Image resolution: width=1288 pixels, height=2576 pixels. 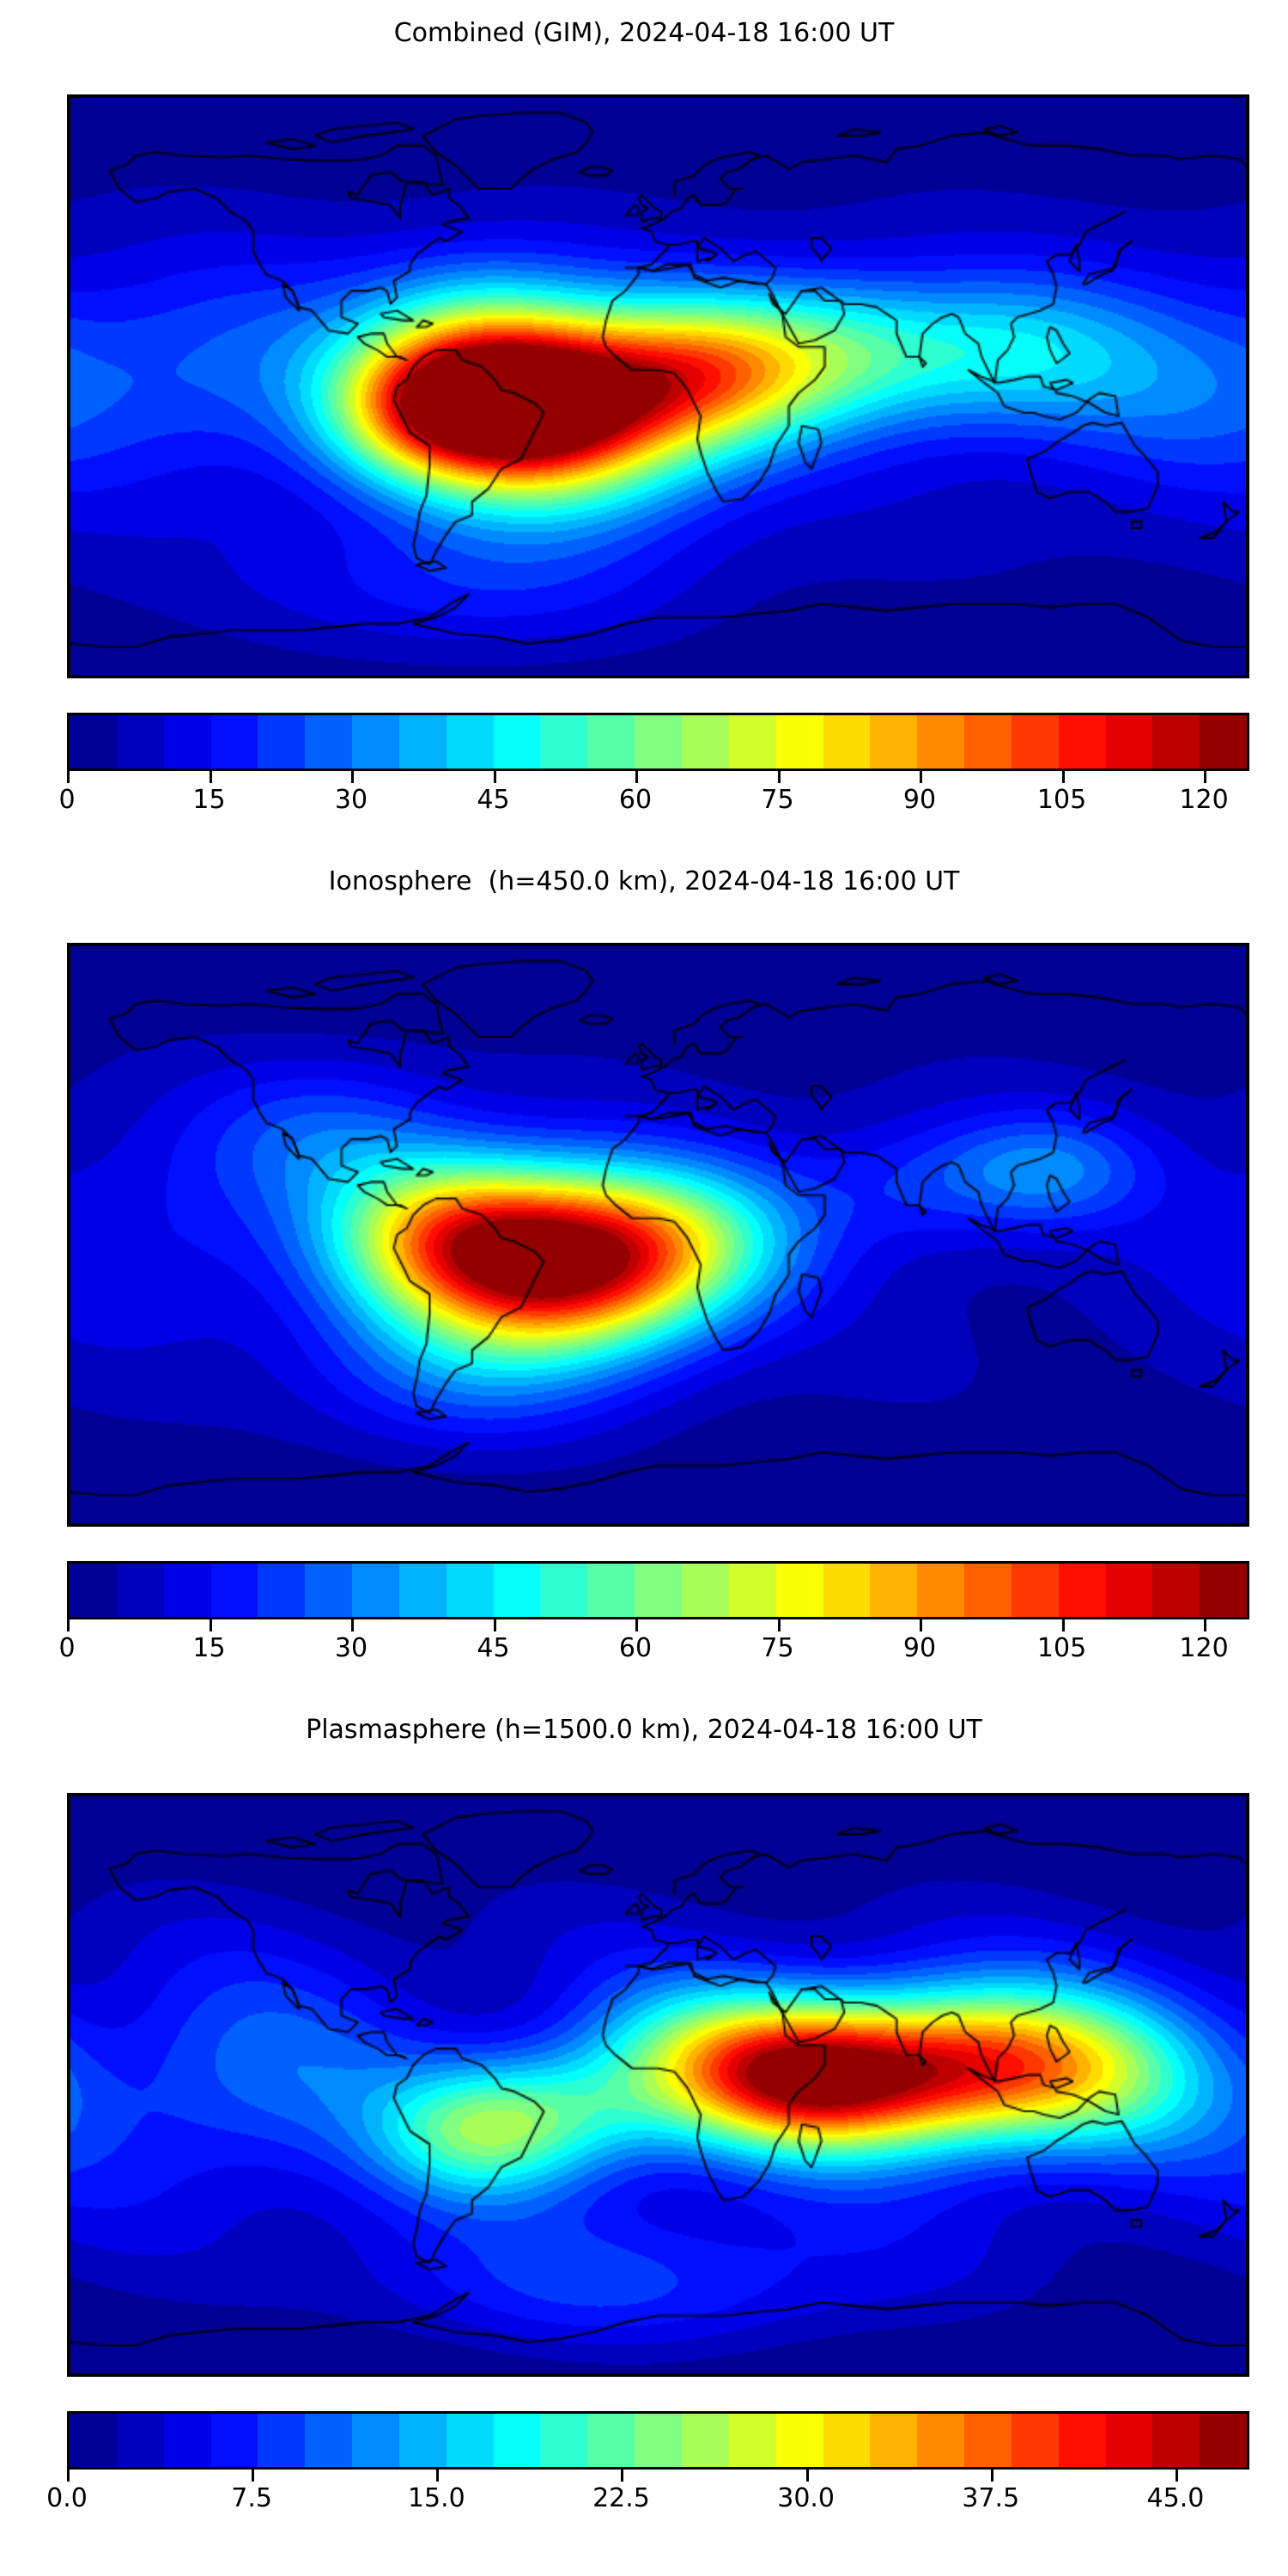 What do you see at coordinates (1204, 1648) in the screenshot?
I see `colorbar-tick-label: 120` at bounding box center [1204, 1648].